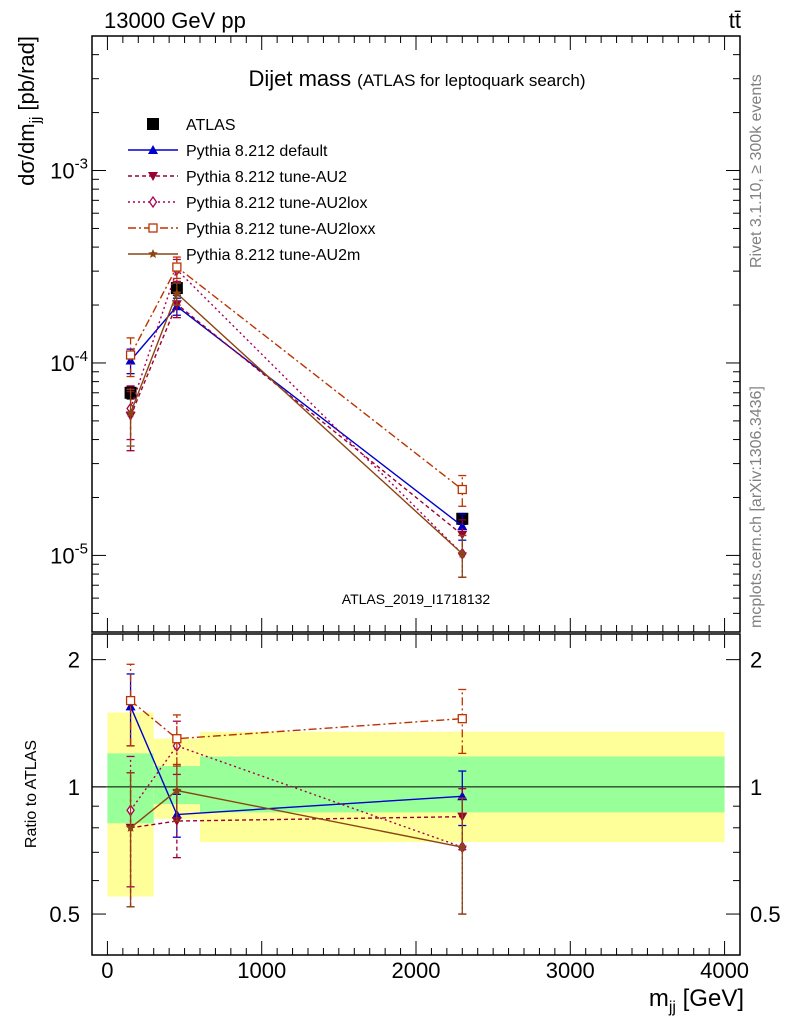  Describe the element at coordinates (296, 822) in the screenshot. I see `ratio-line-pythia-8-212-tune-au2` at that location.